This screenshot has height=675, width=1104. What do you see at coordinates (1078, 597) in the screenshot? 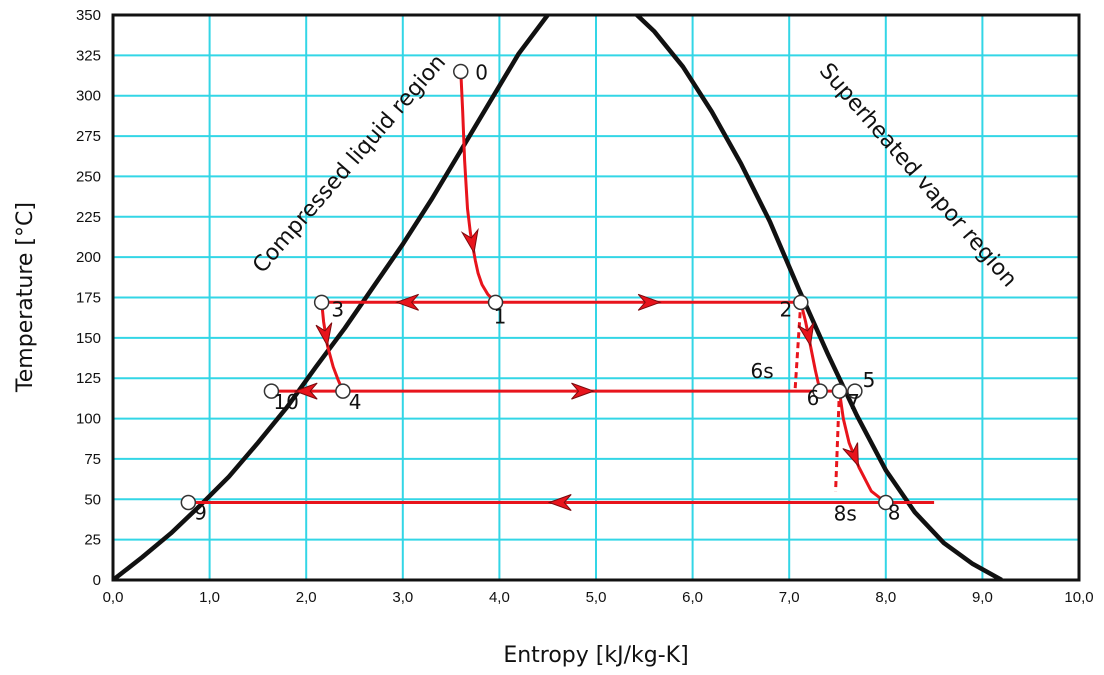
I see `x-tick-label: 10,0` at bounding box center [1078, 597].